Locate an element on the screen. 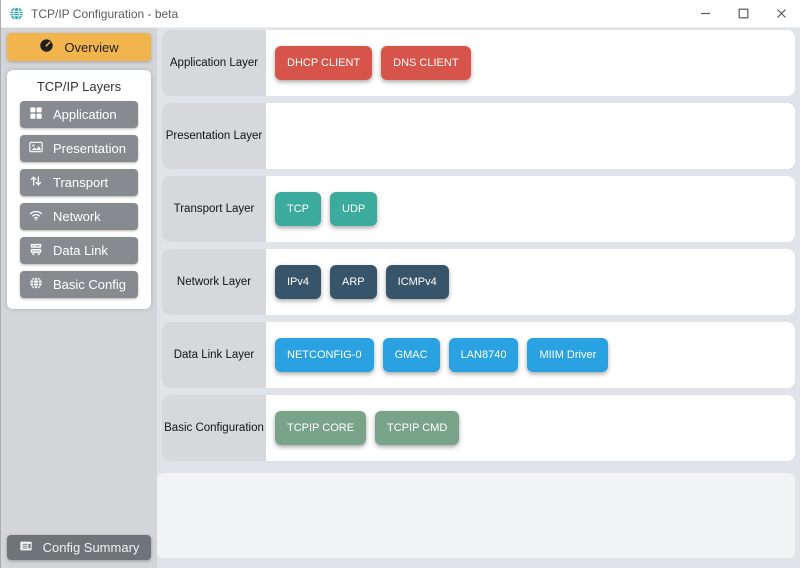 The height and width of the screenshot is (568, 800). module-button-dhcp-client: DHCP CLIENT is located at coordinates (324, 63).